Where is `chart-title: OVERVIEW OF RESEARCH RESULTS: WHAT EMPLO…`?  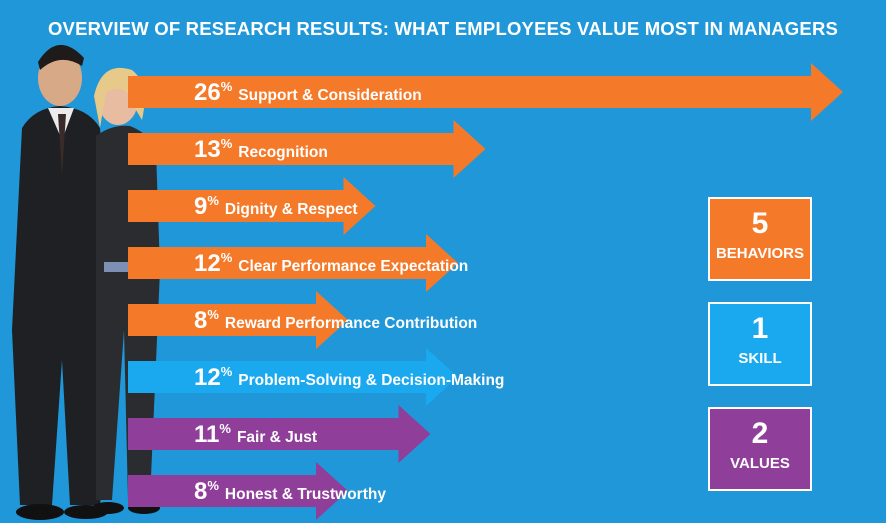
chart-title: OVERVIEW OF RESEARCH RESULTS: WHAT EMPLO… is located at coordinates (443, 28).